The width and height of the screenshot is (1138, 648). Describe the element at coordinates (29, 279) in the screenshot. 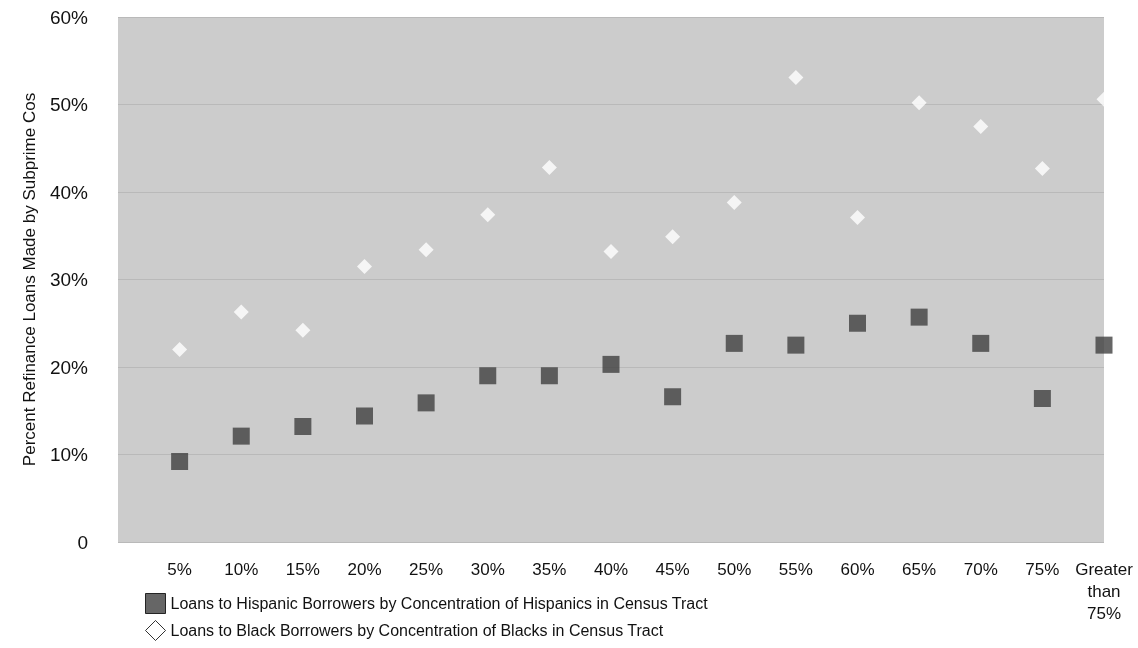

I see `y-axis-title: Percent Refinance Loans Made by Subprime Cos` at that location.